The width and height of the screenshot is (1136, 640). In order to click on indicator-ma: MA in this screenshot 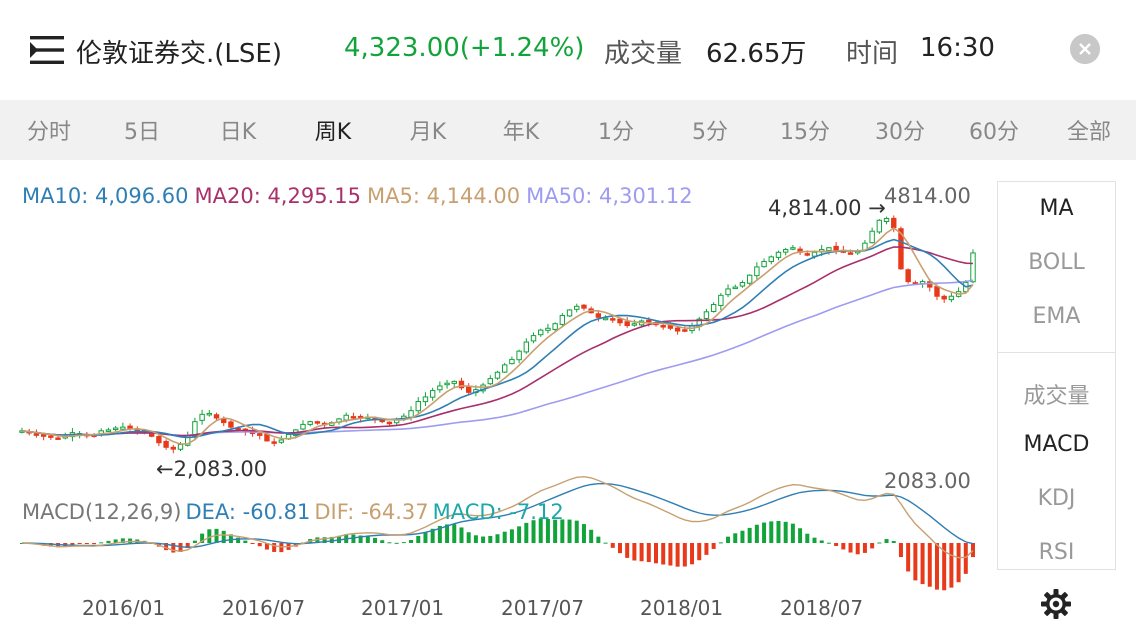, I will do `click(1056, 208)`.